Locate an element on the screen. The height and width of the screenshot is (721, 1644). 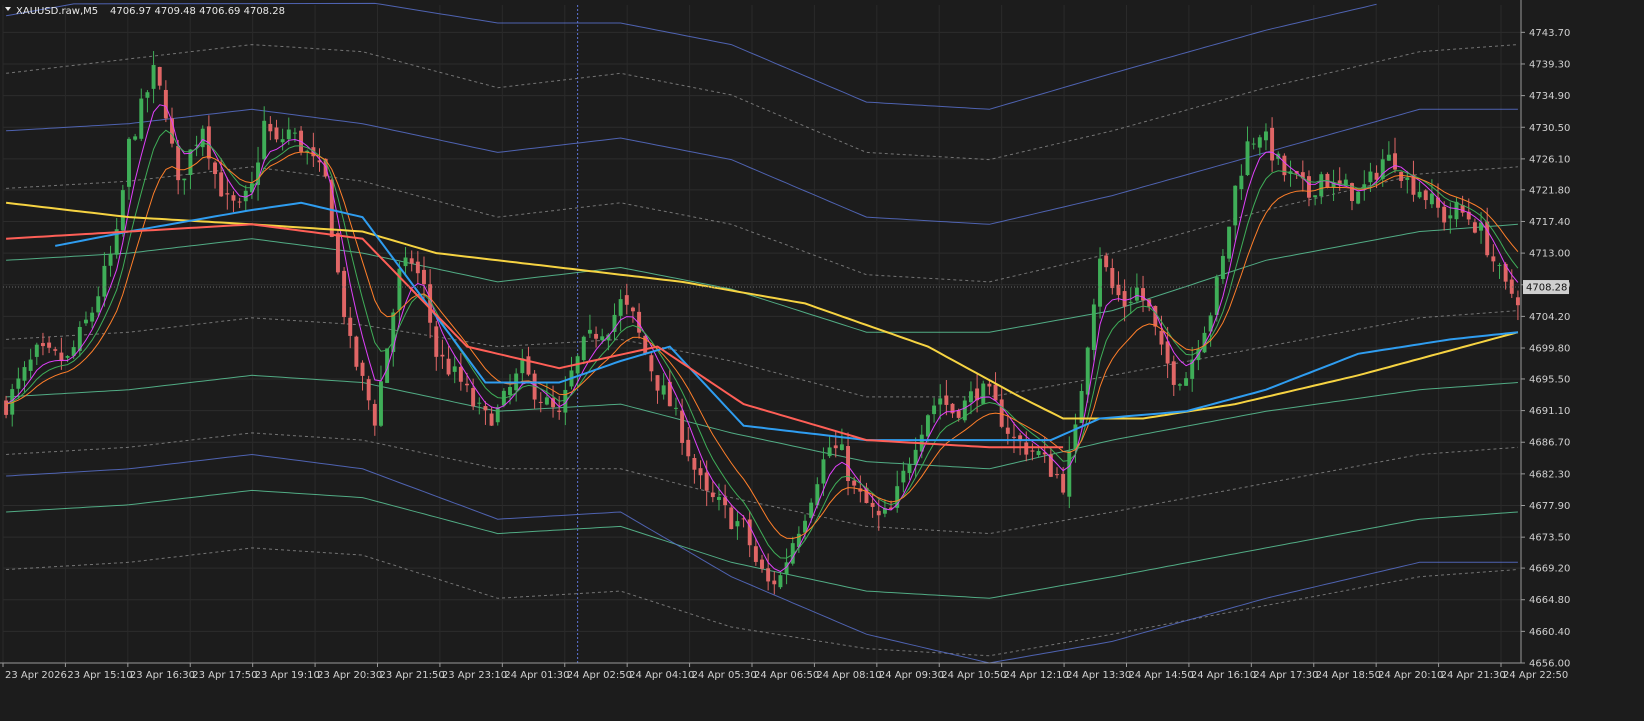
y-tick-label: 4673.50 is located at coordinates (1549, 538).